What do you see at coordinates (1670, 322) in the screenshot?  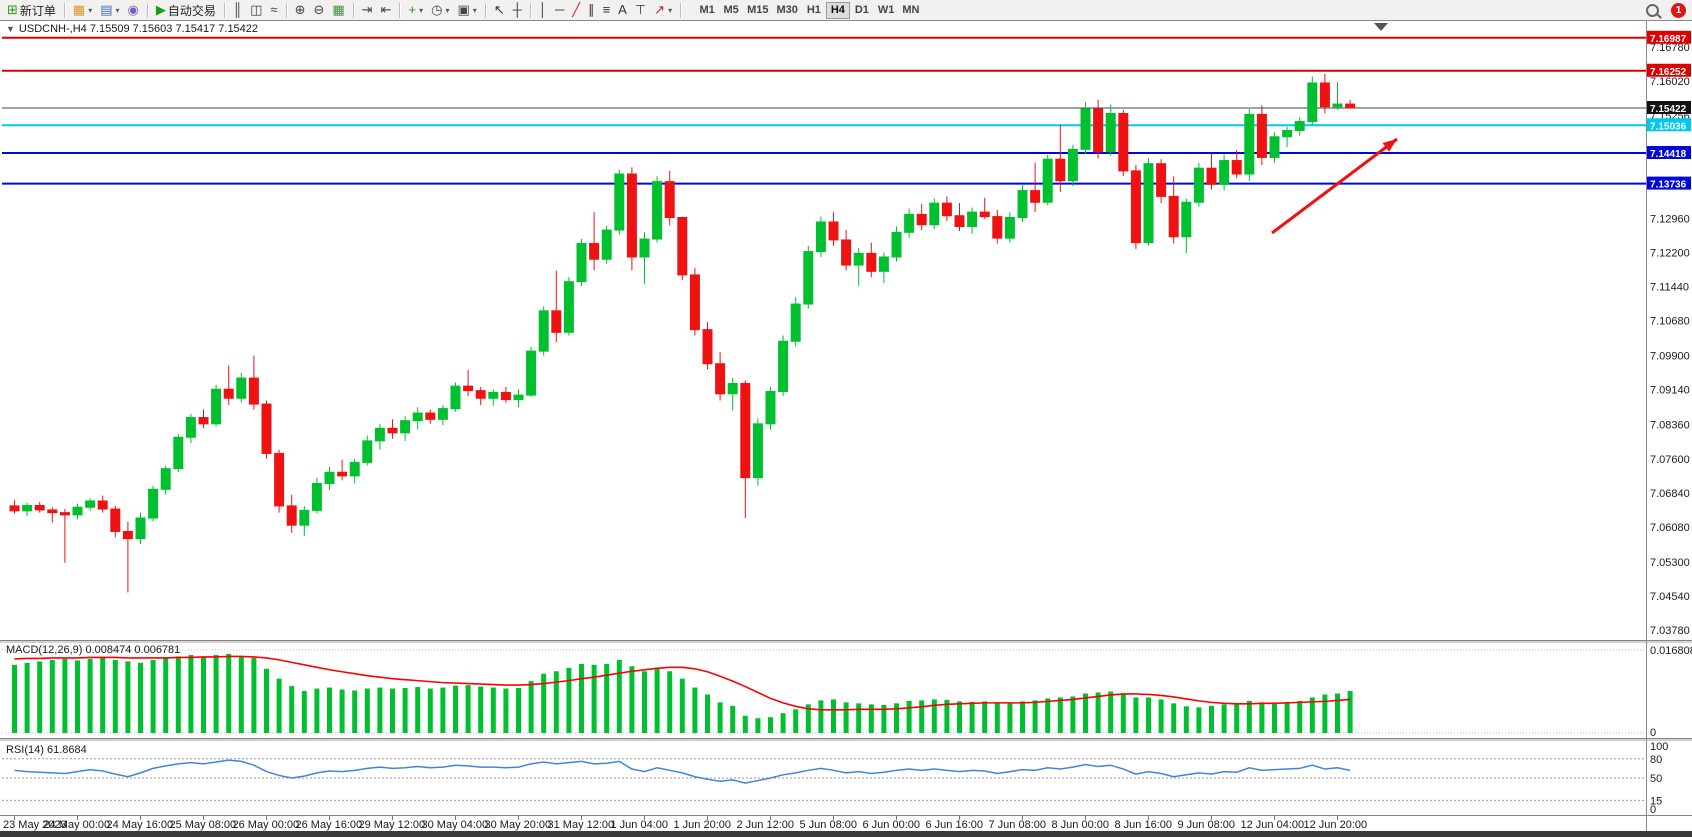 I see `price-tick: 7.10680` at bounding box center [1670, 322].